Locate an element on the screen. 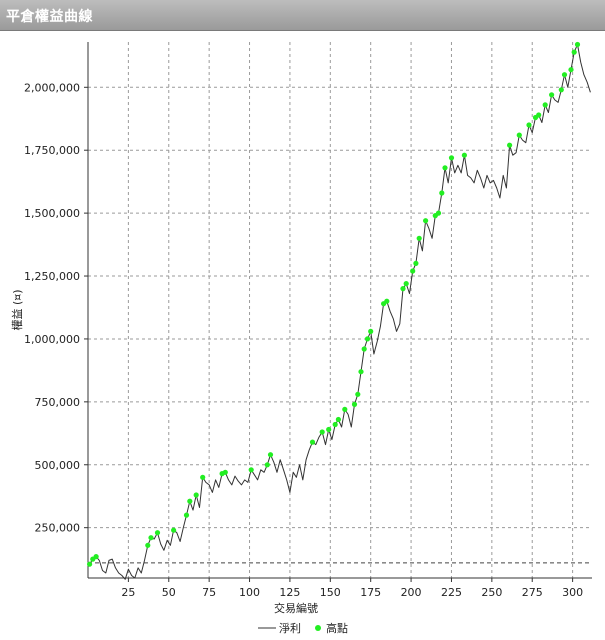  x-tick-label: 125 is located at coordinates (289, 592).